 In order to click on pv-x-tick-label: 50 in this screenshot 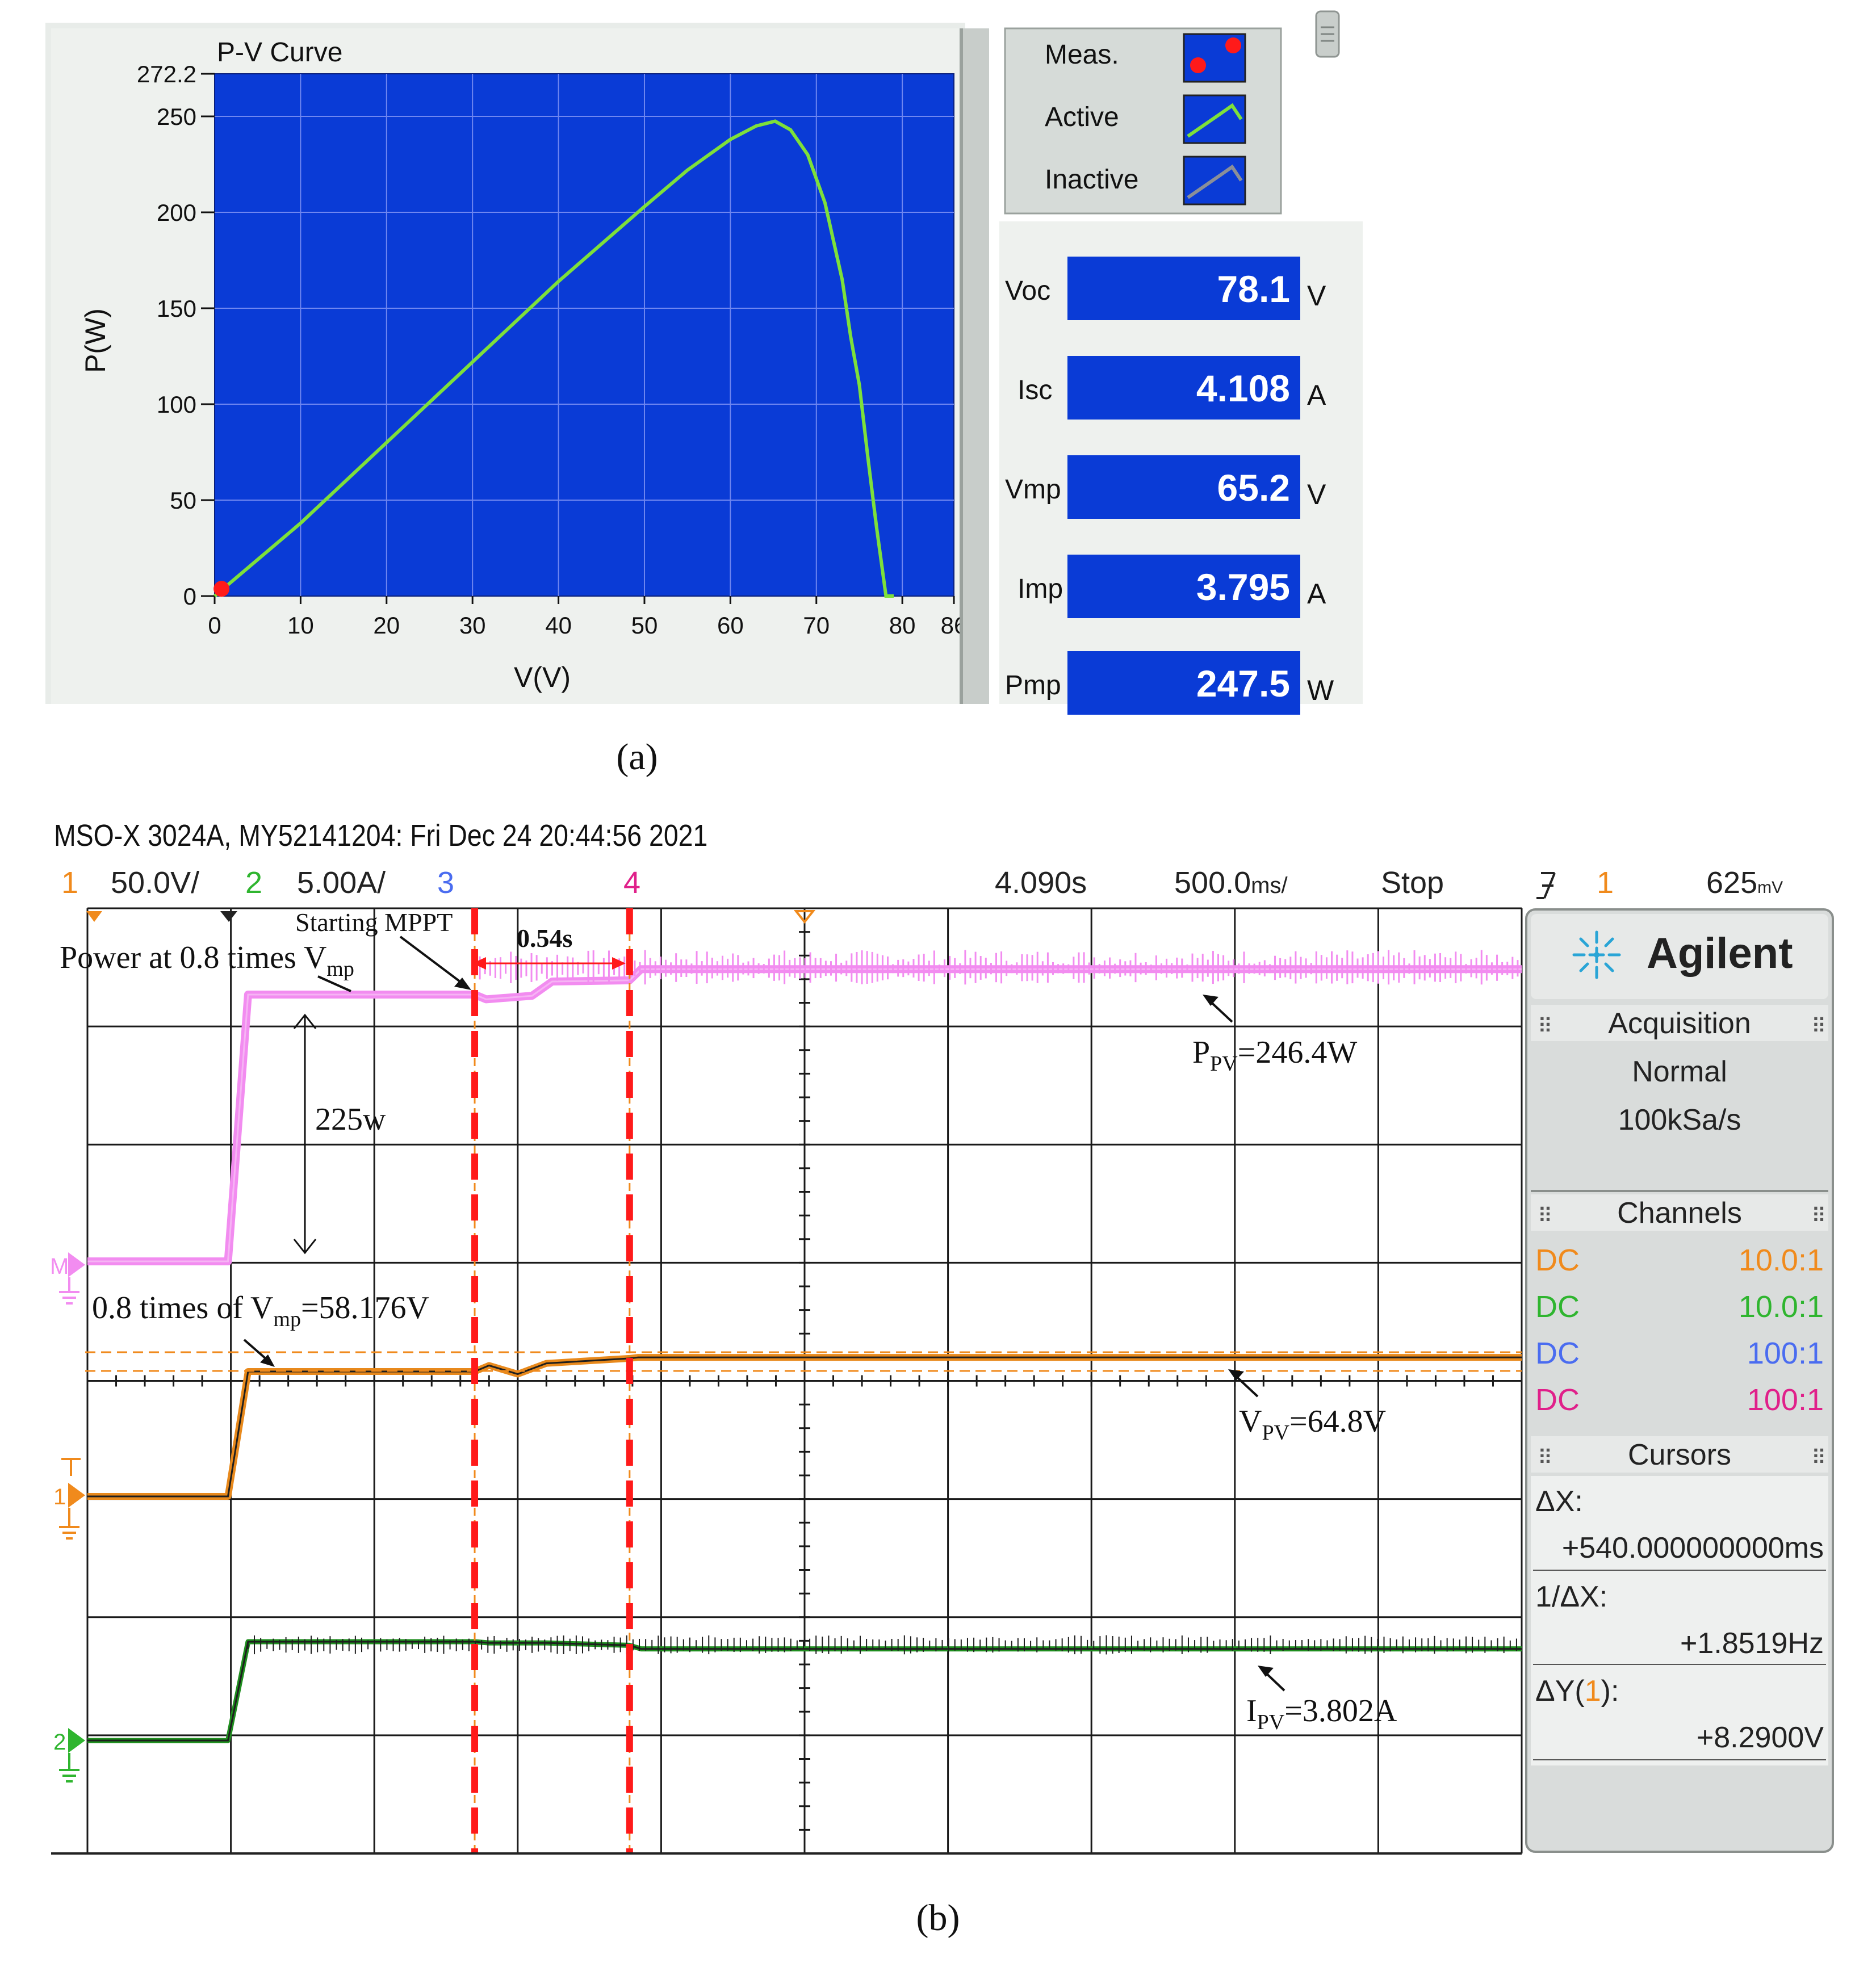, I will do `click(644, 625)`.